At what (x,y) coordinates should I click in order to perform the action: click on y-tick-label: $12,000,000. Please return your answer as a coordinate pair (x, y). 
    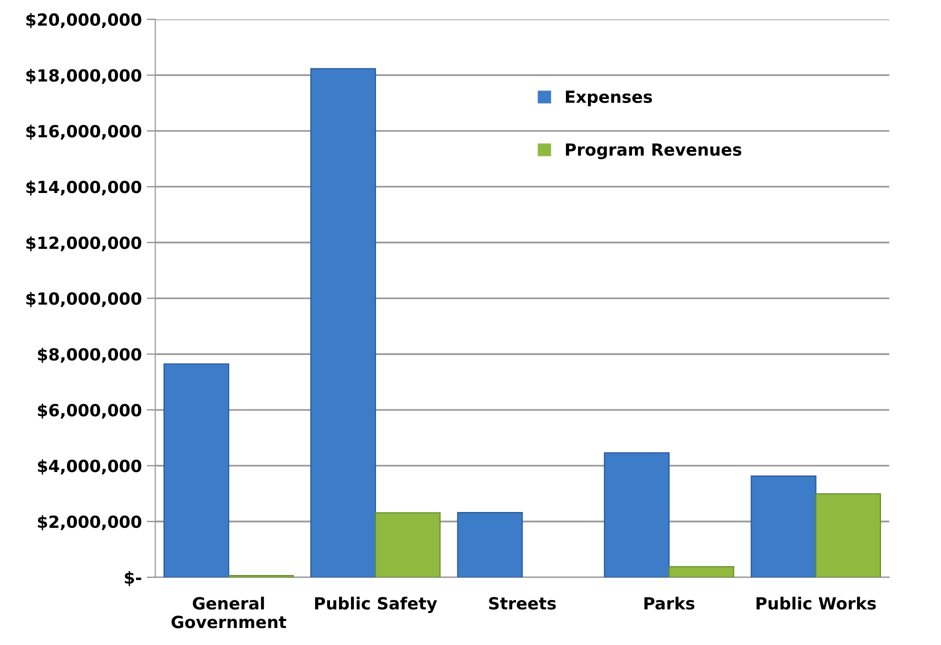
    Looking at the image, I should click on (84, 244).